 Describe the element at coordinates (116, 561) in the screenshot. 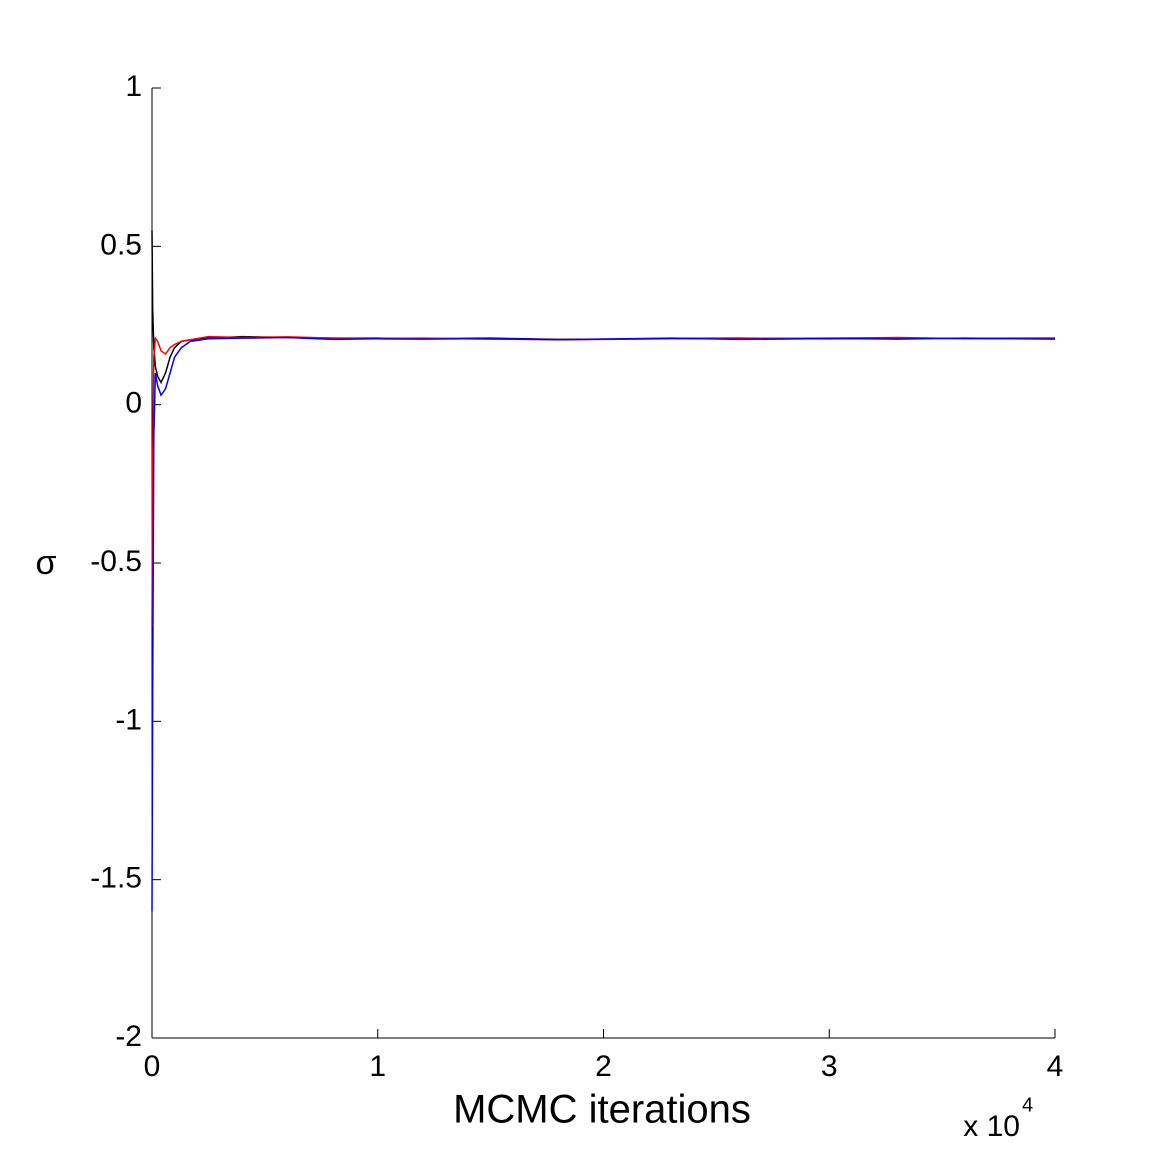

I see `y-tick-label: -0.5` at that location.